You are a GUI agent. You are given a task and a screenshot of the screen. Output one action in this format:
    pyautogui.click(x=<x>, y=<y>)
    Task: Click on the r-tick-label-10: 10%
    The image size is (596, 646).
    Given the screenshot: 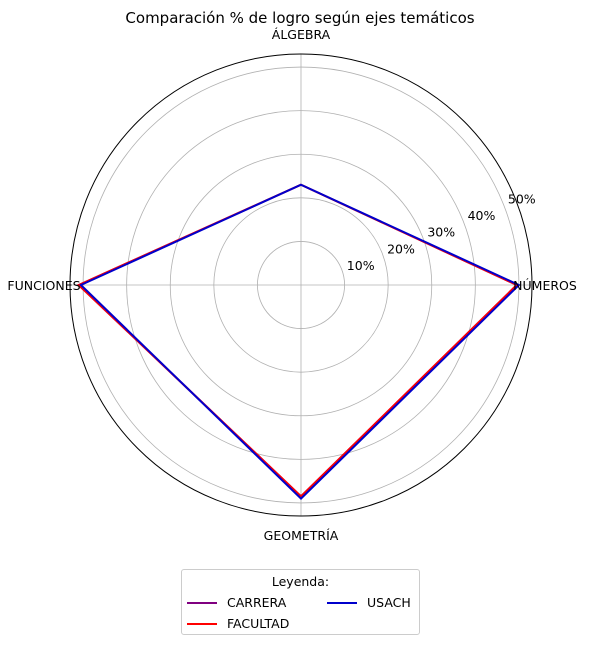 What is the action you would take?
    pyautogui.click(x=361, y=265)
    